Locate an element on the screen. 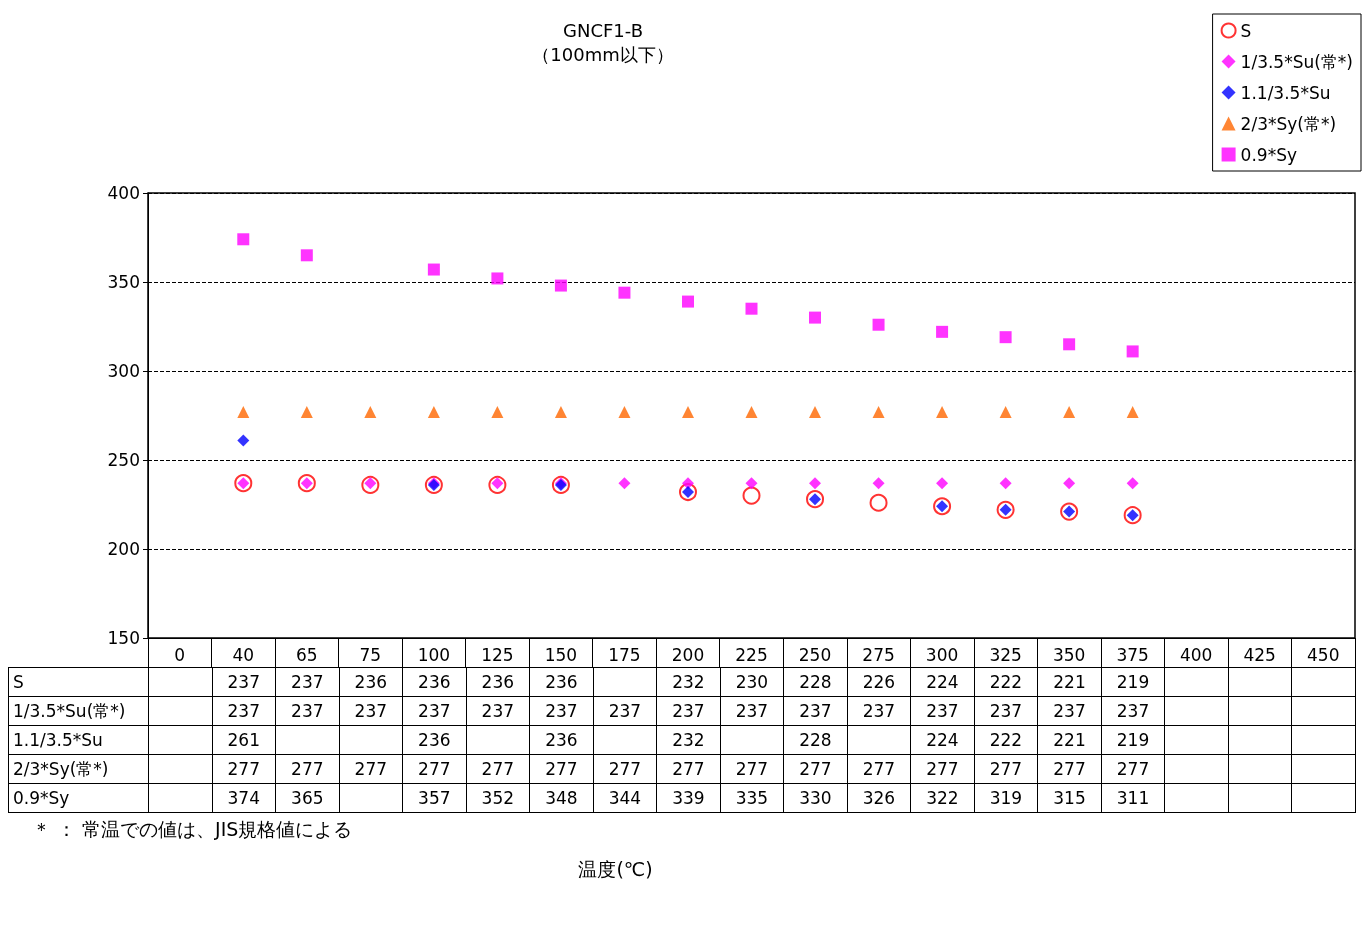 The height and width of the screenshot is (941, 1371). x-tick-label: 350 is located at coordinates (1069, 654).